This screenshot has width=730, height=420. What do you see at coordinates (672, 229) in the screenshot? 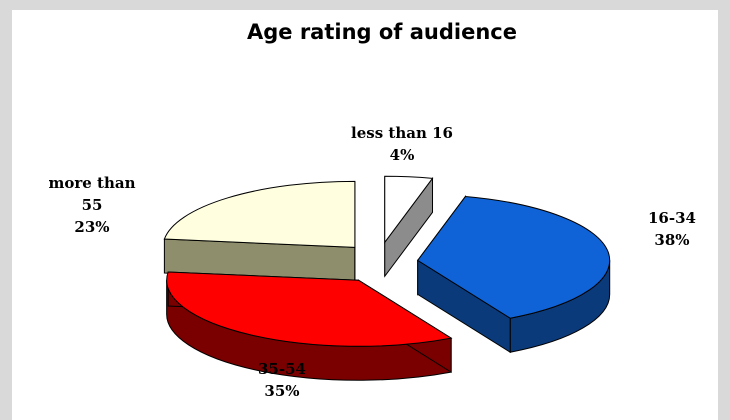
I see `slice-label: 16-34 38%` at bounding box center [672, 229].